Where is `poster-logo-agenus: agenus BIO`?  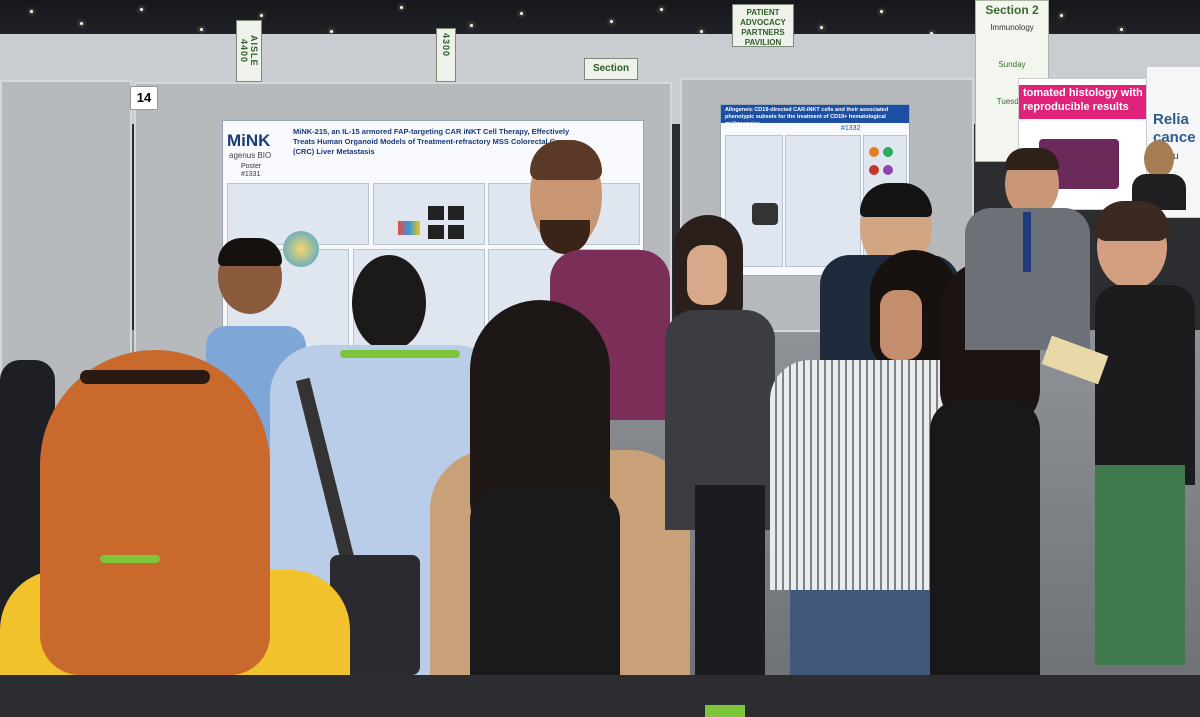
poster-logo-agenus: agenus BIO is located at coordinates (250, 155).